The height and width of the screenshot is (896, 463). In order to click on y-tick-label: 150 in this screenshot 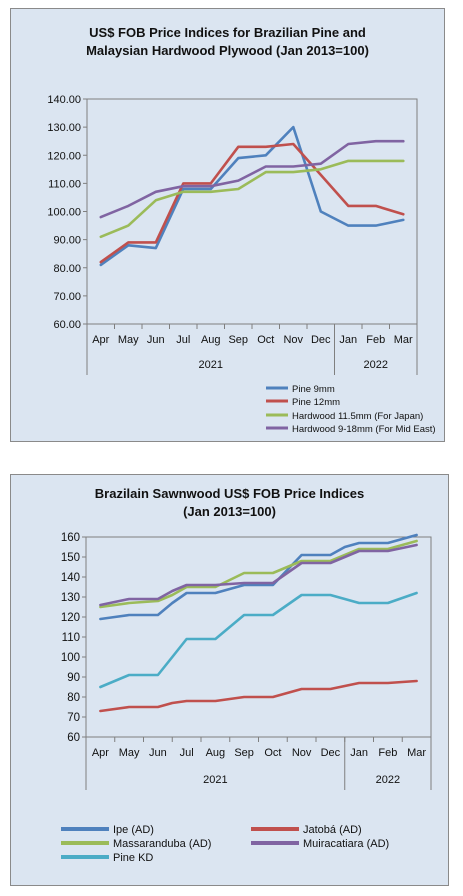, I will do `click(70, 558)`.